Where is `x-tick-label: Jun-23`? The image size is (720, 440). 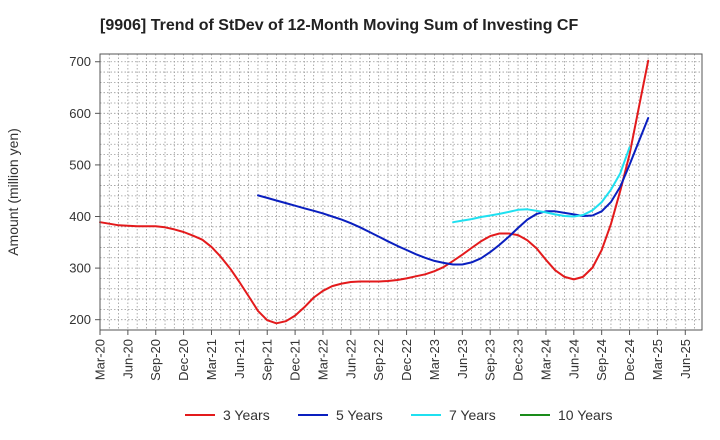
x-tick-label: Jun-23 is located at coordinates (462, 359).